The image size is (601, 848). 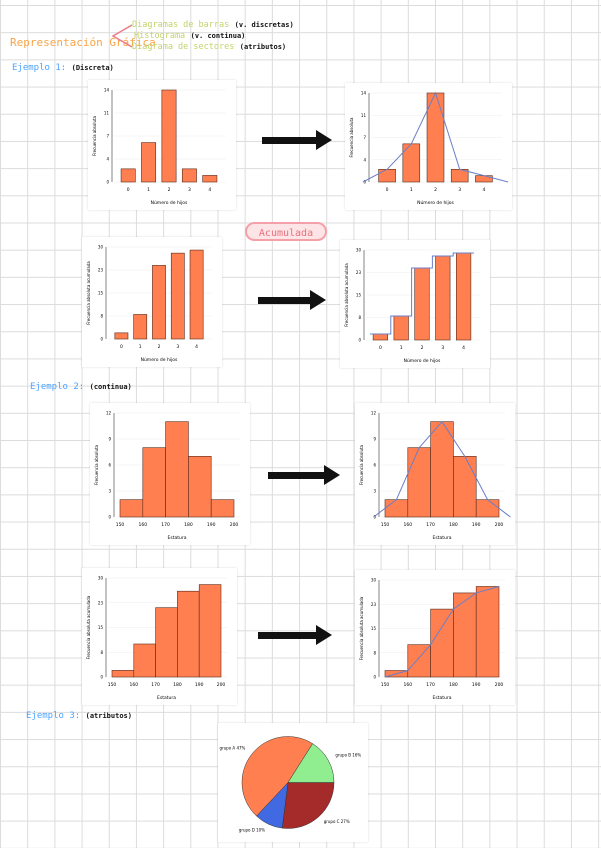 I want to click on pie-label: grupo C 27%, so click(x=337, y=821).